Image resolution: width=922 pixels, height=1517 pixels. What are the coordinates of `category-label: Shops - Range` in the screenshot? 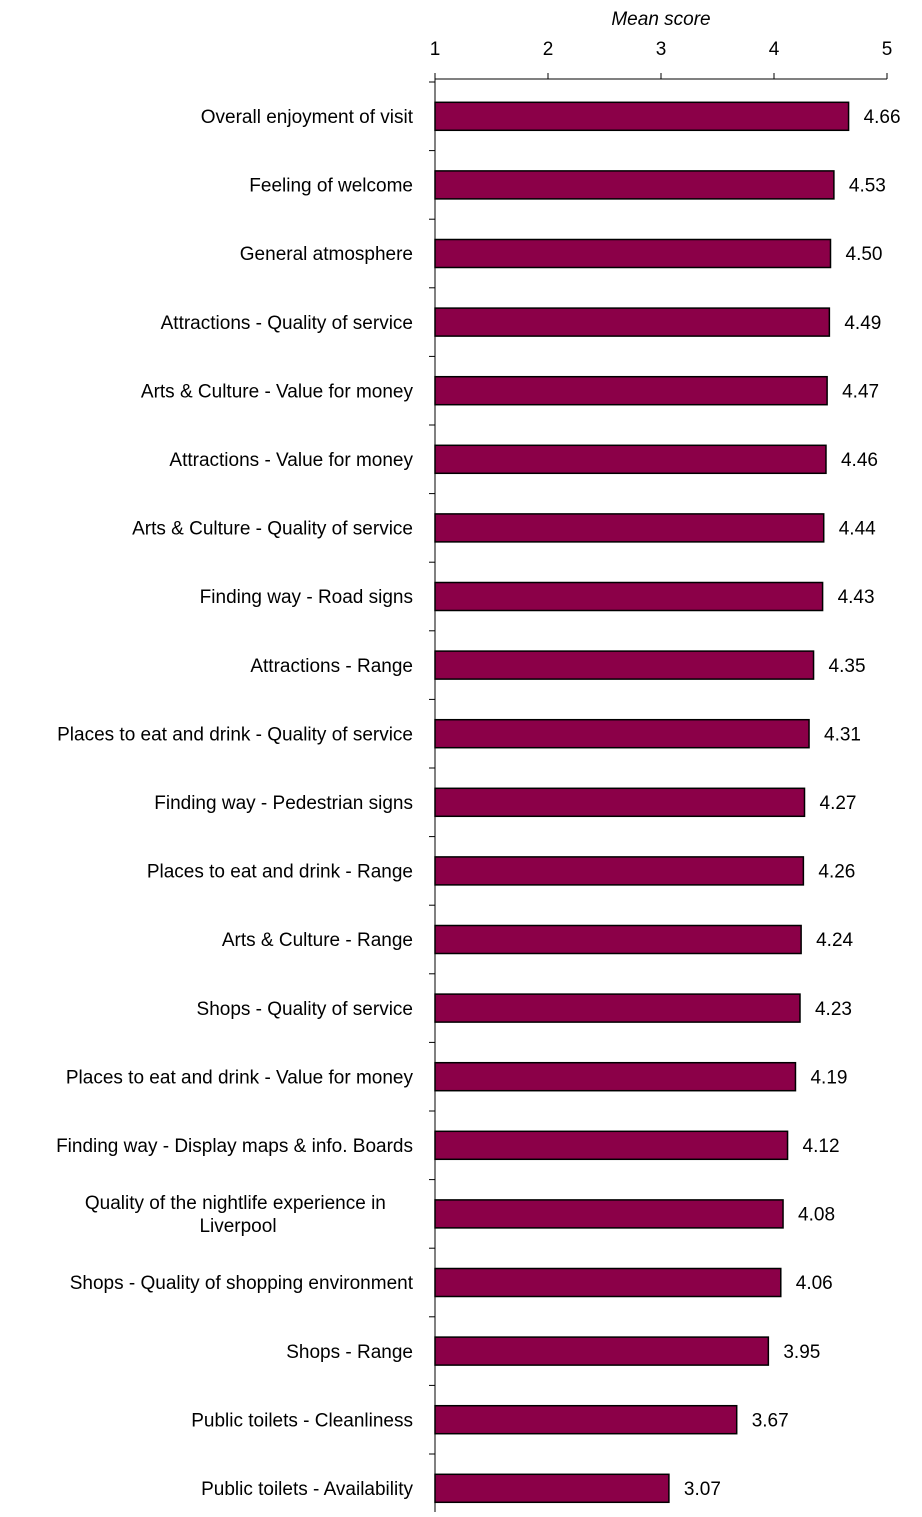 It's located at (349, 1352).